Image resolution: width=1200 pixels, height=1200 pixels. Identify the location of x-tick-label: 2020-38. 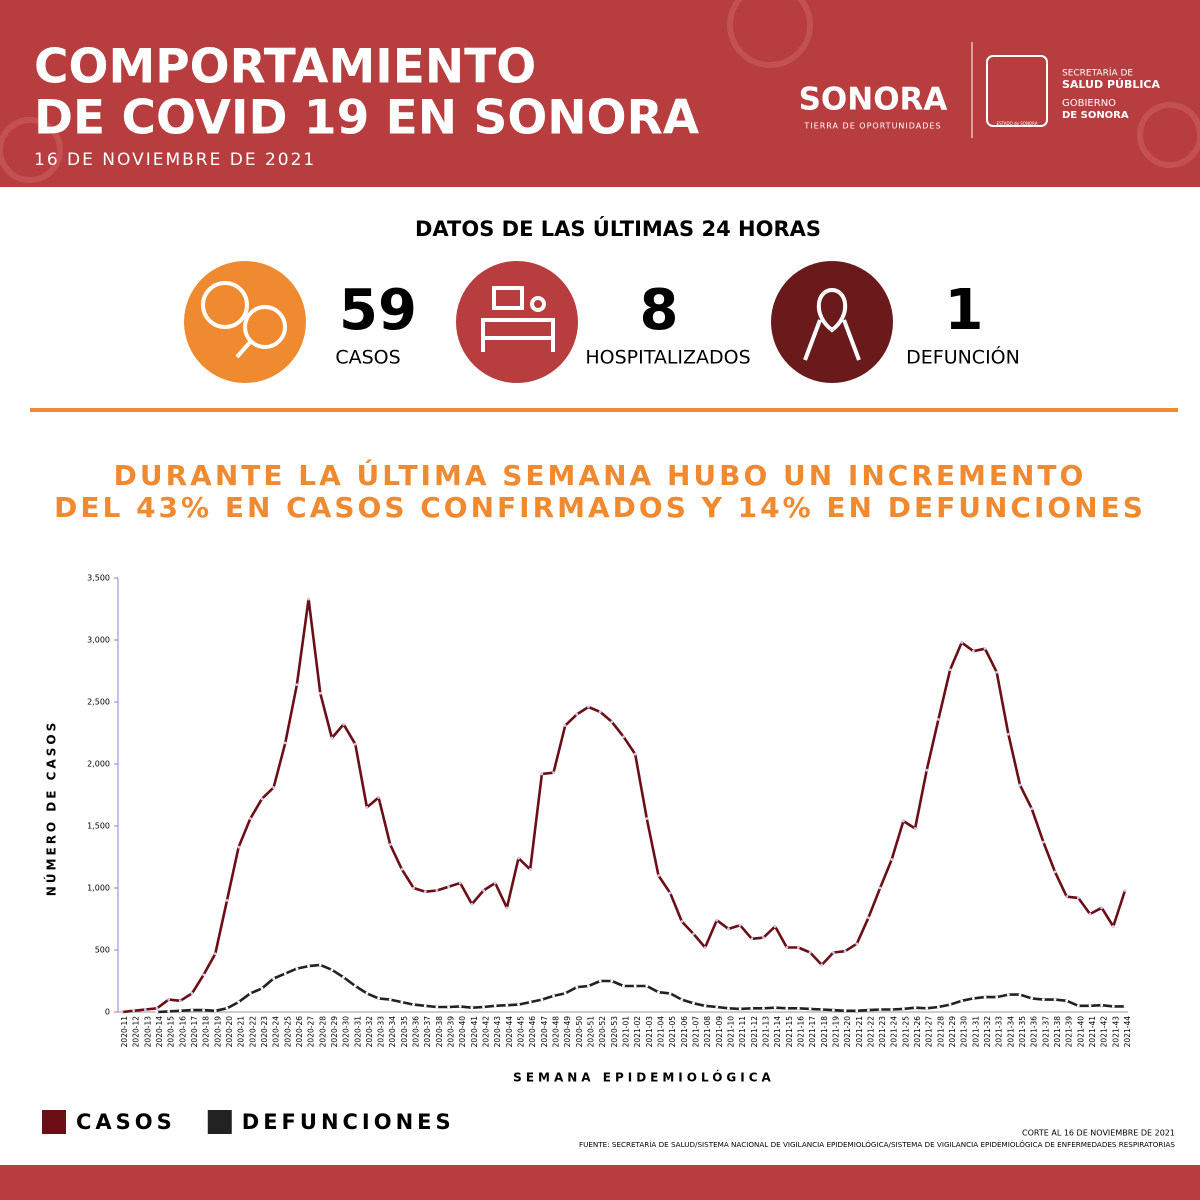
(439, 1032).